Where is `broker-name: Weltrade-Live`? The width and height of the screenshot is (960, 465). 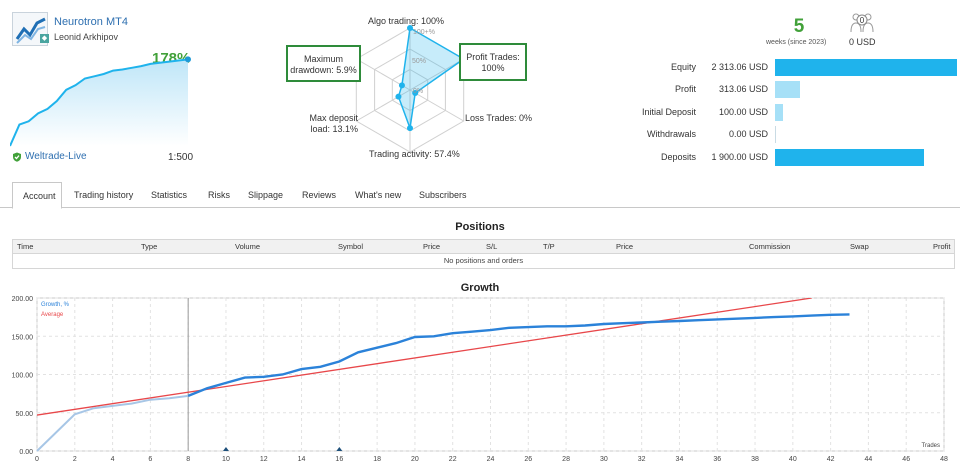 broker-name: Weltrade-Live is located at coordinates (56, 156).